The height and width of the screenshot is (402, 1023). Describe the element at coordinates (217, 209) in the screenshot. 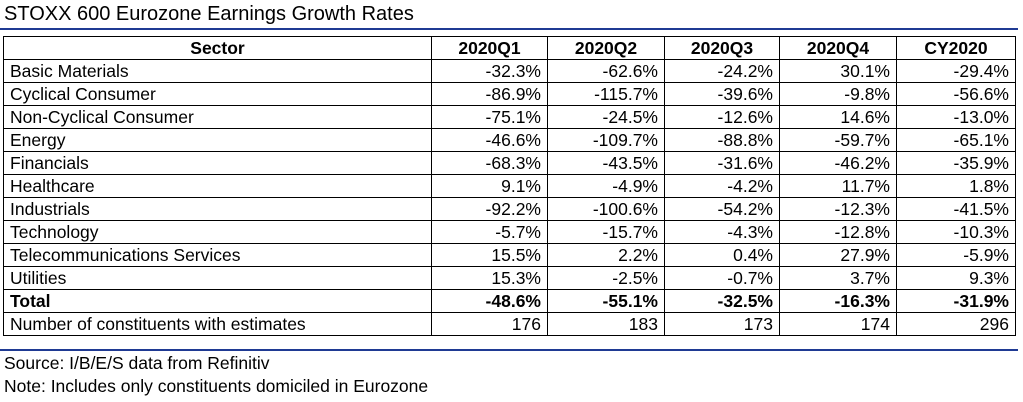

I see `sector-cell: Industrials` at that location.